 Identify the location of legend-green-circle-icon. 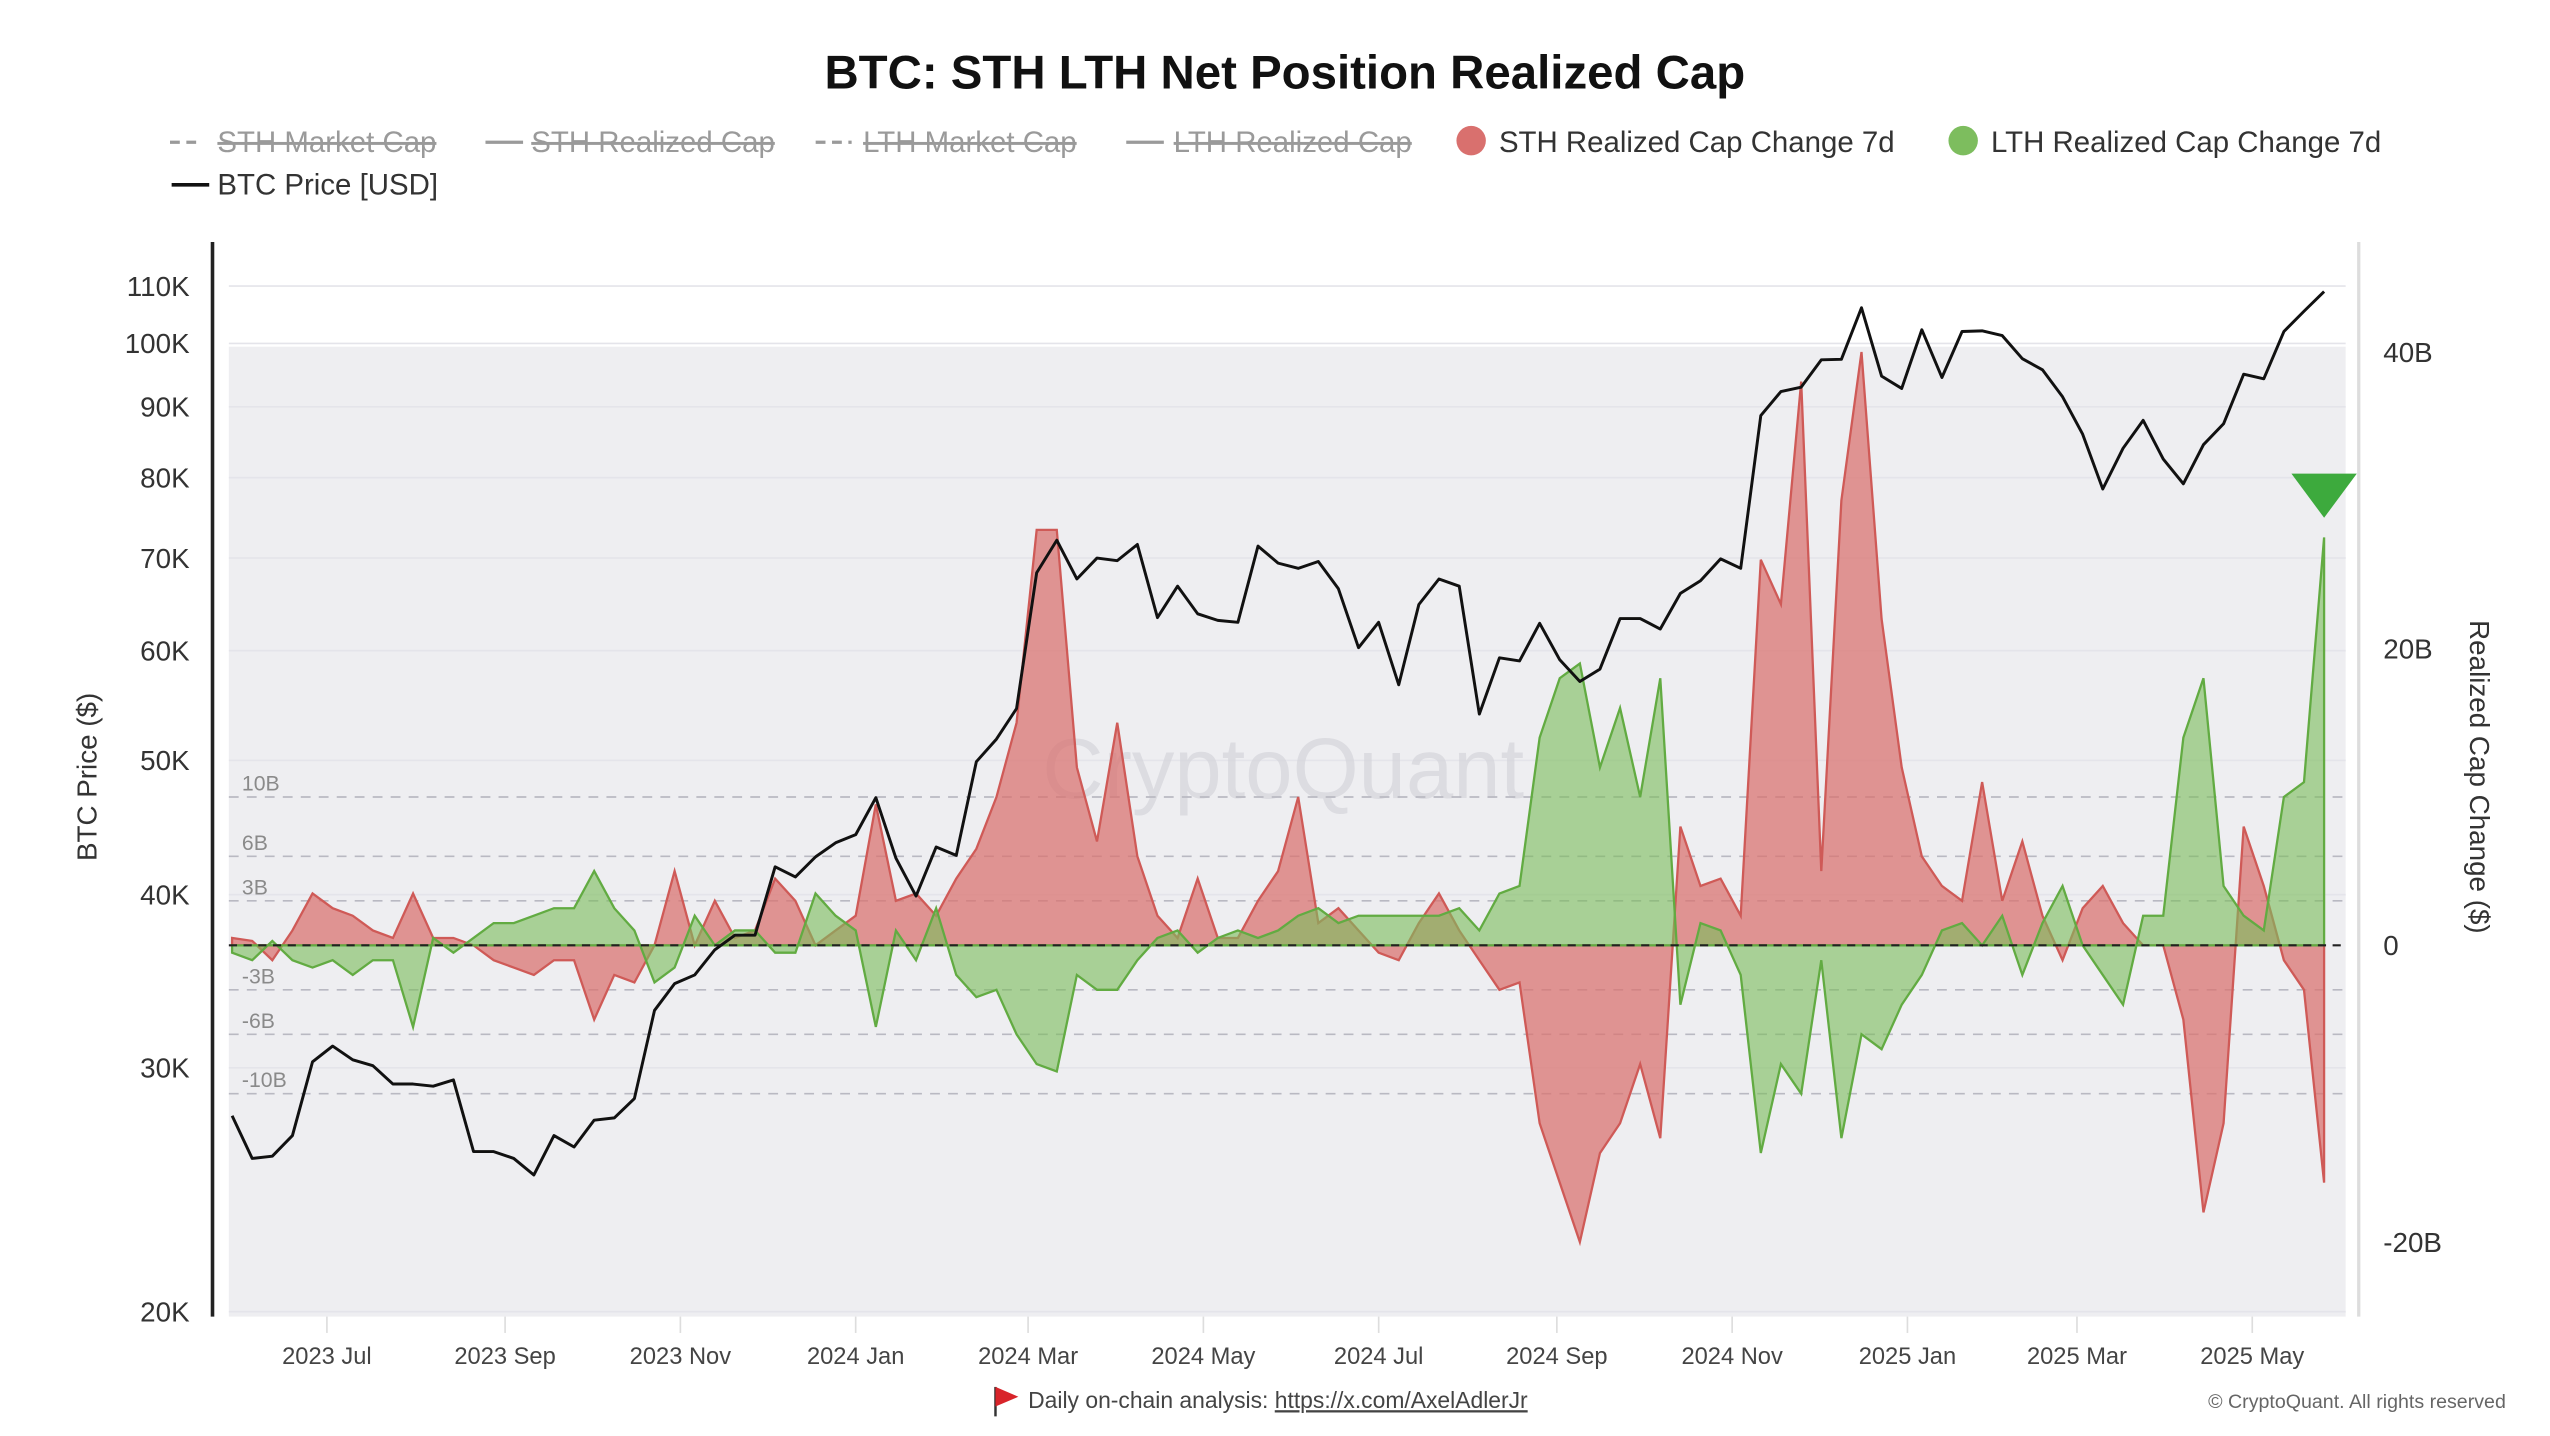
(1963, 140).